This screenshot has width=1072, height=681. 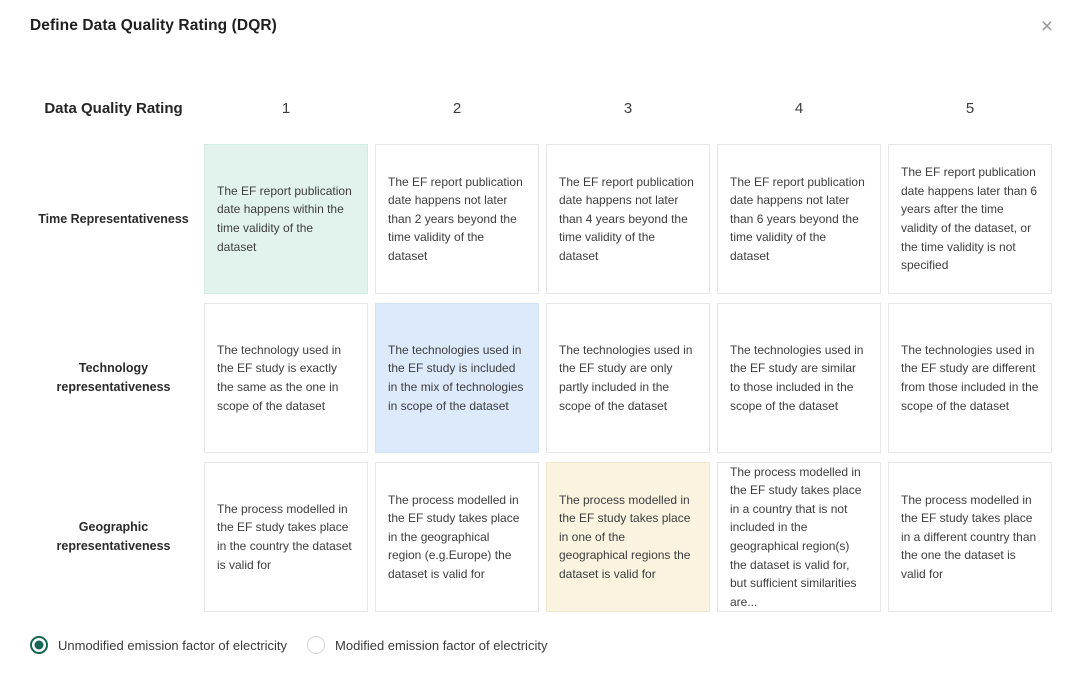 What do you see at coordinates (39, 645) in the screenshot?
I see `radio-unmodified-emission-factor` at bounding box center [39, 645].